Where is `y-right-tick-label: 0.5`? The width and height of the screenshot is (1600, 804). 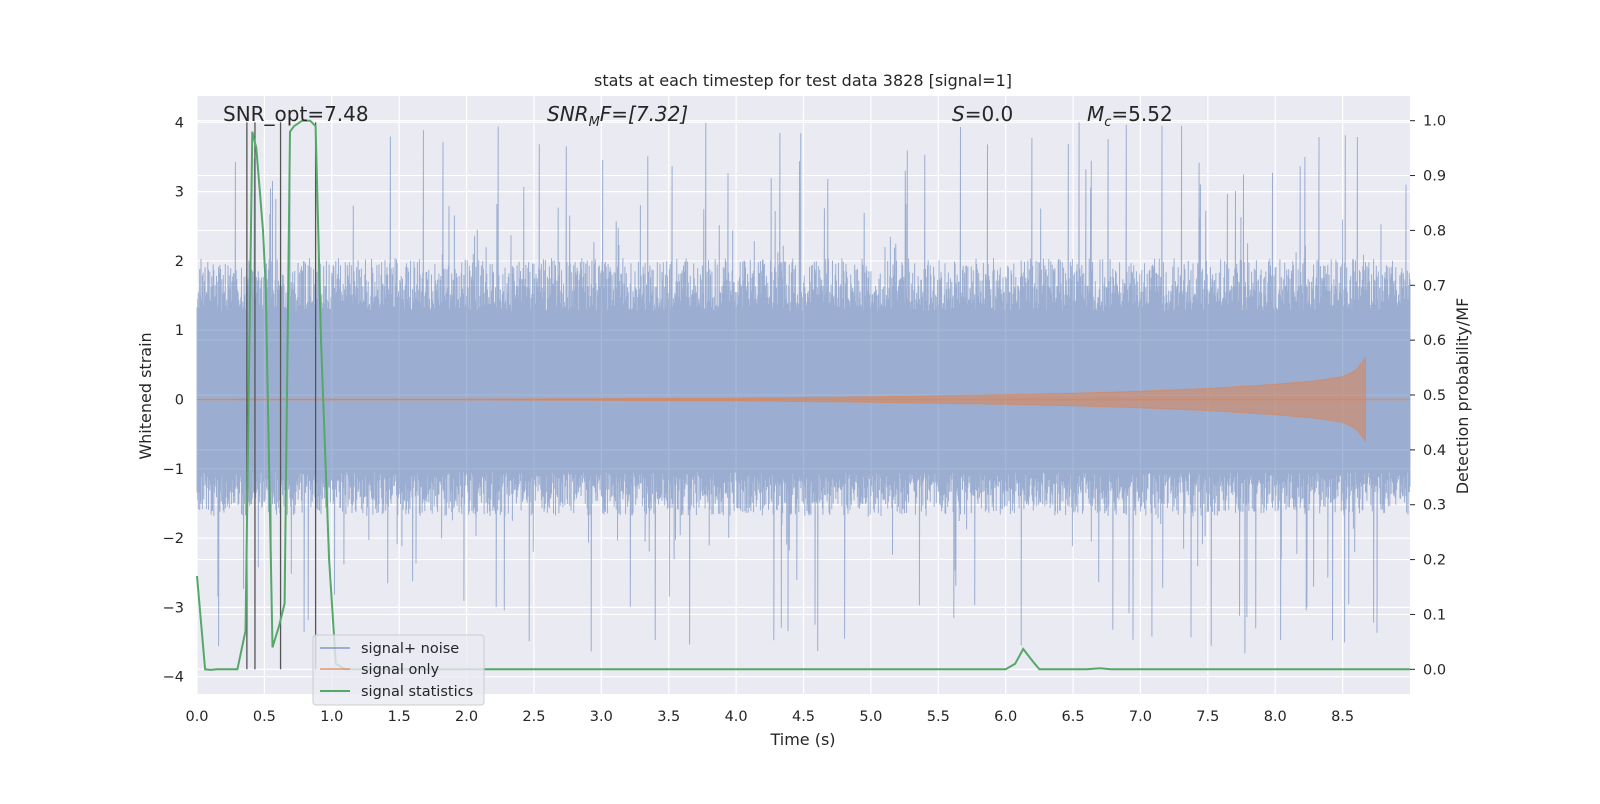 y-right-tick-label: 0.5 is located at coordinates (1434, 396).